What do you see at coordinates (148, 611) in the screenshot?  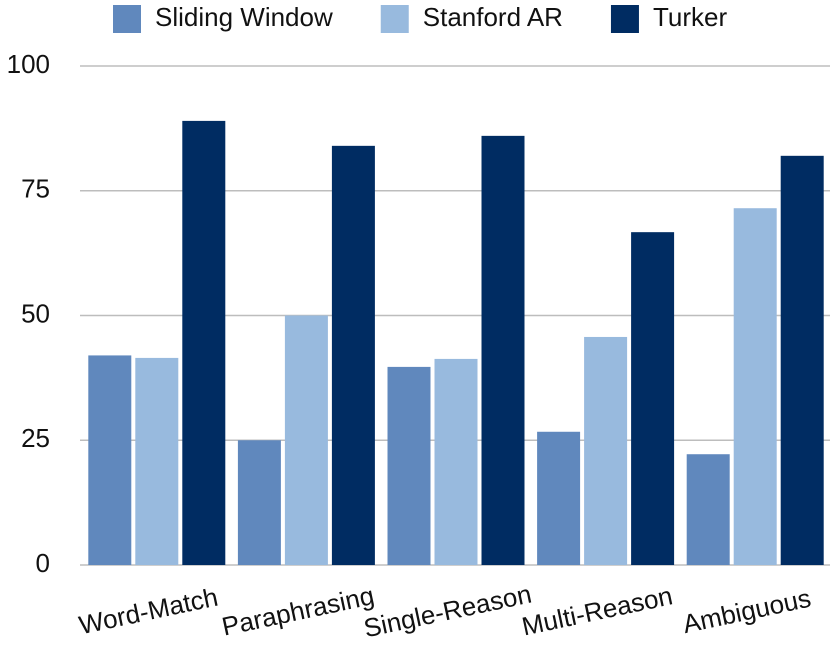 I see `x-tick-label: Word-Match` at bounding box center [148, 611].